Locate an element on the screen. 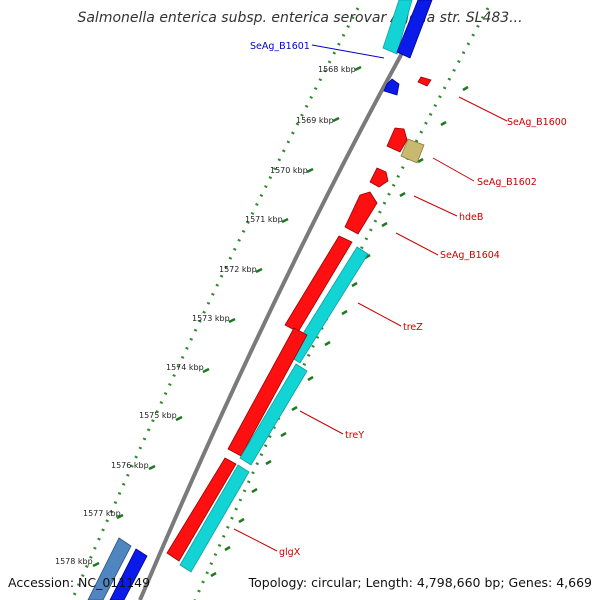  gene-trey-cyan is located at coordinates (273, 414).